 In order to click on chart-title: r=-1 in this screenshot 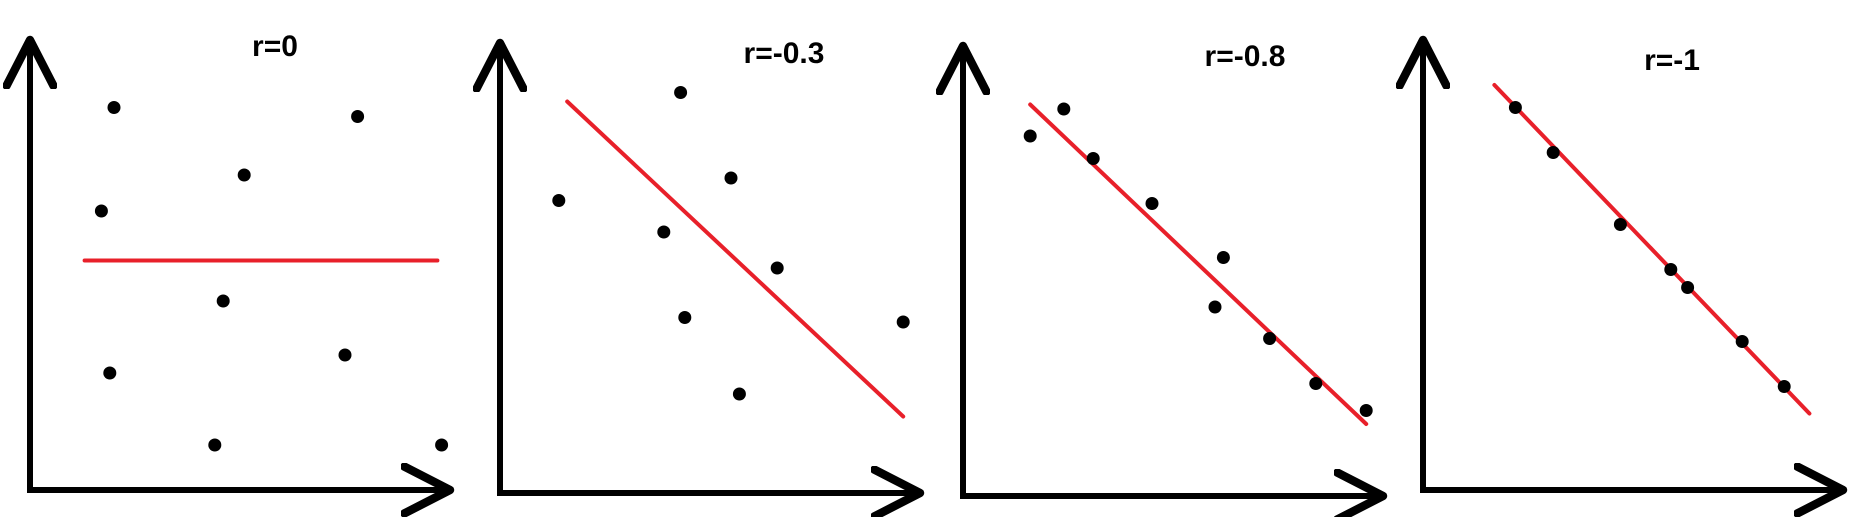, I will do `click(1672, 60)`.